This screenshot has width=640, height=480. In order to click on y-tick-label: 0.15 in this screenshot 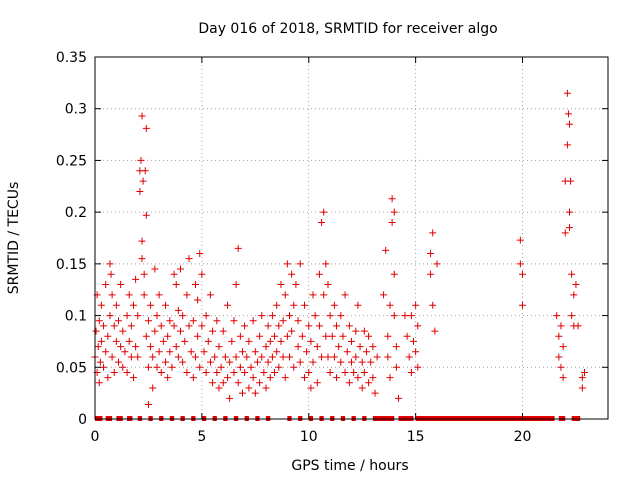, I will do `click(71, 265)`.